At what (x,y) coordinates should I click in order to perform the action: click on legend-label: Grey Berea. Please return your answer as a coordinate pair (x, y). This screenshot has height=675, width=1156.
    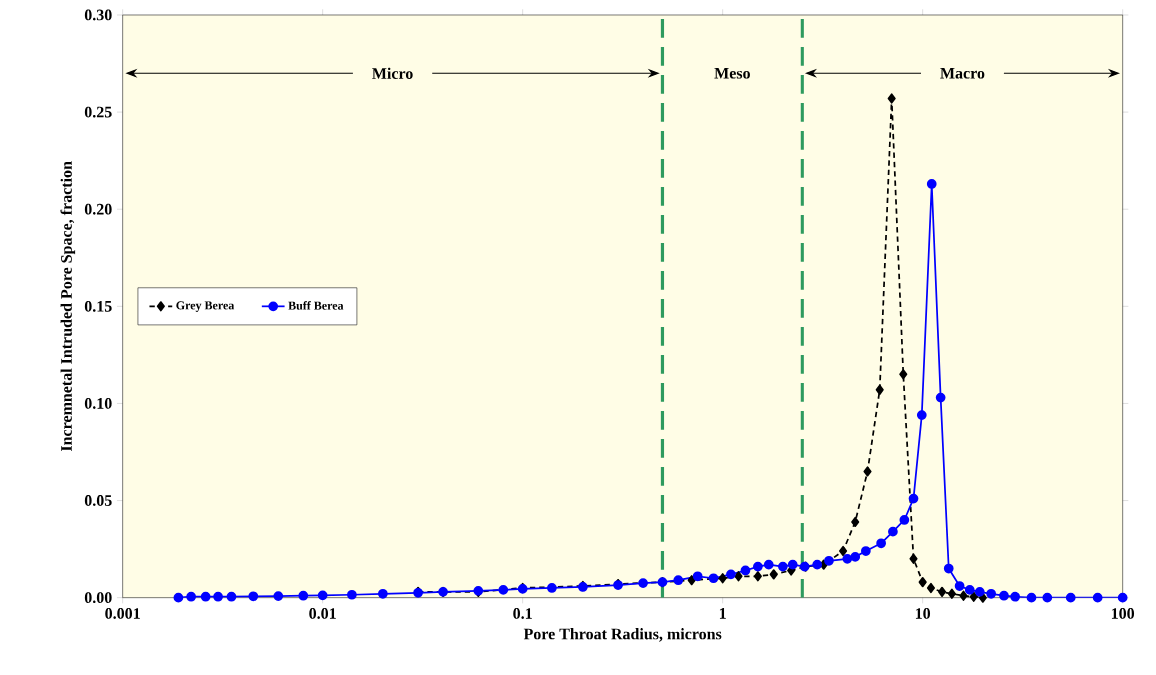
    Looking at the image, I should click on (205, 306).